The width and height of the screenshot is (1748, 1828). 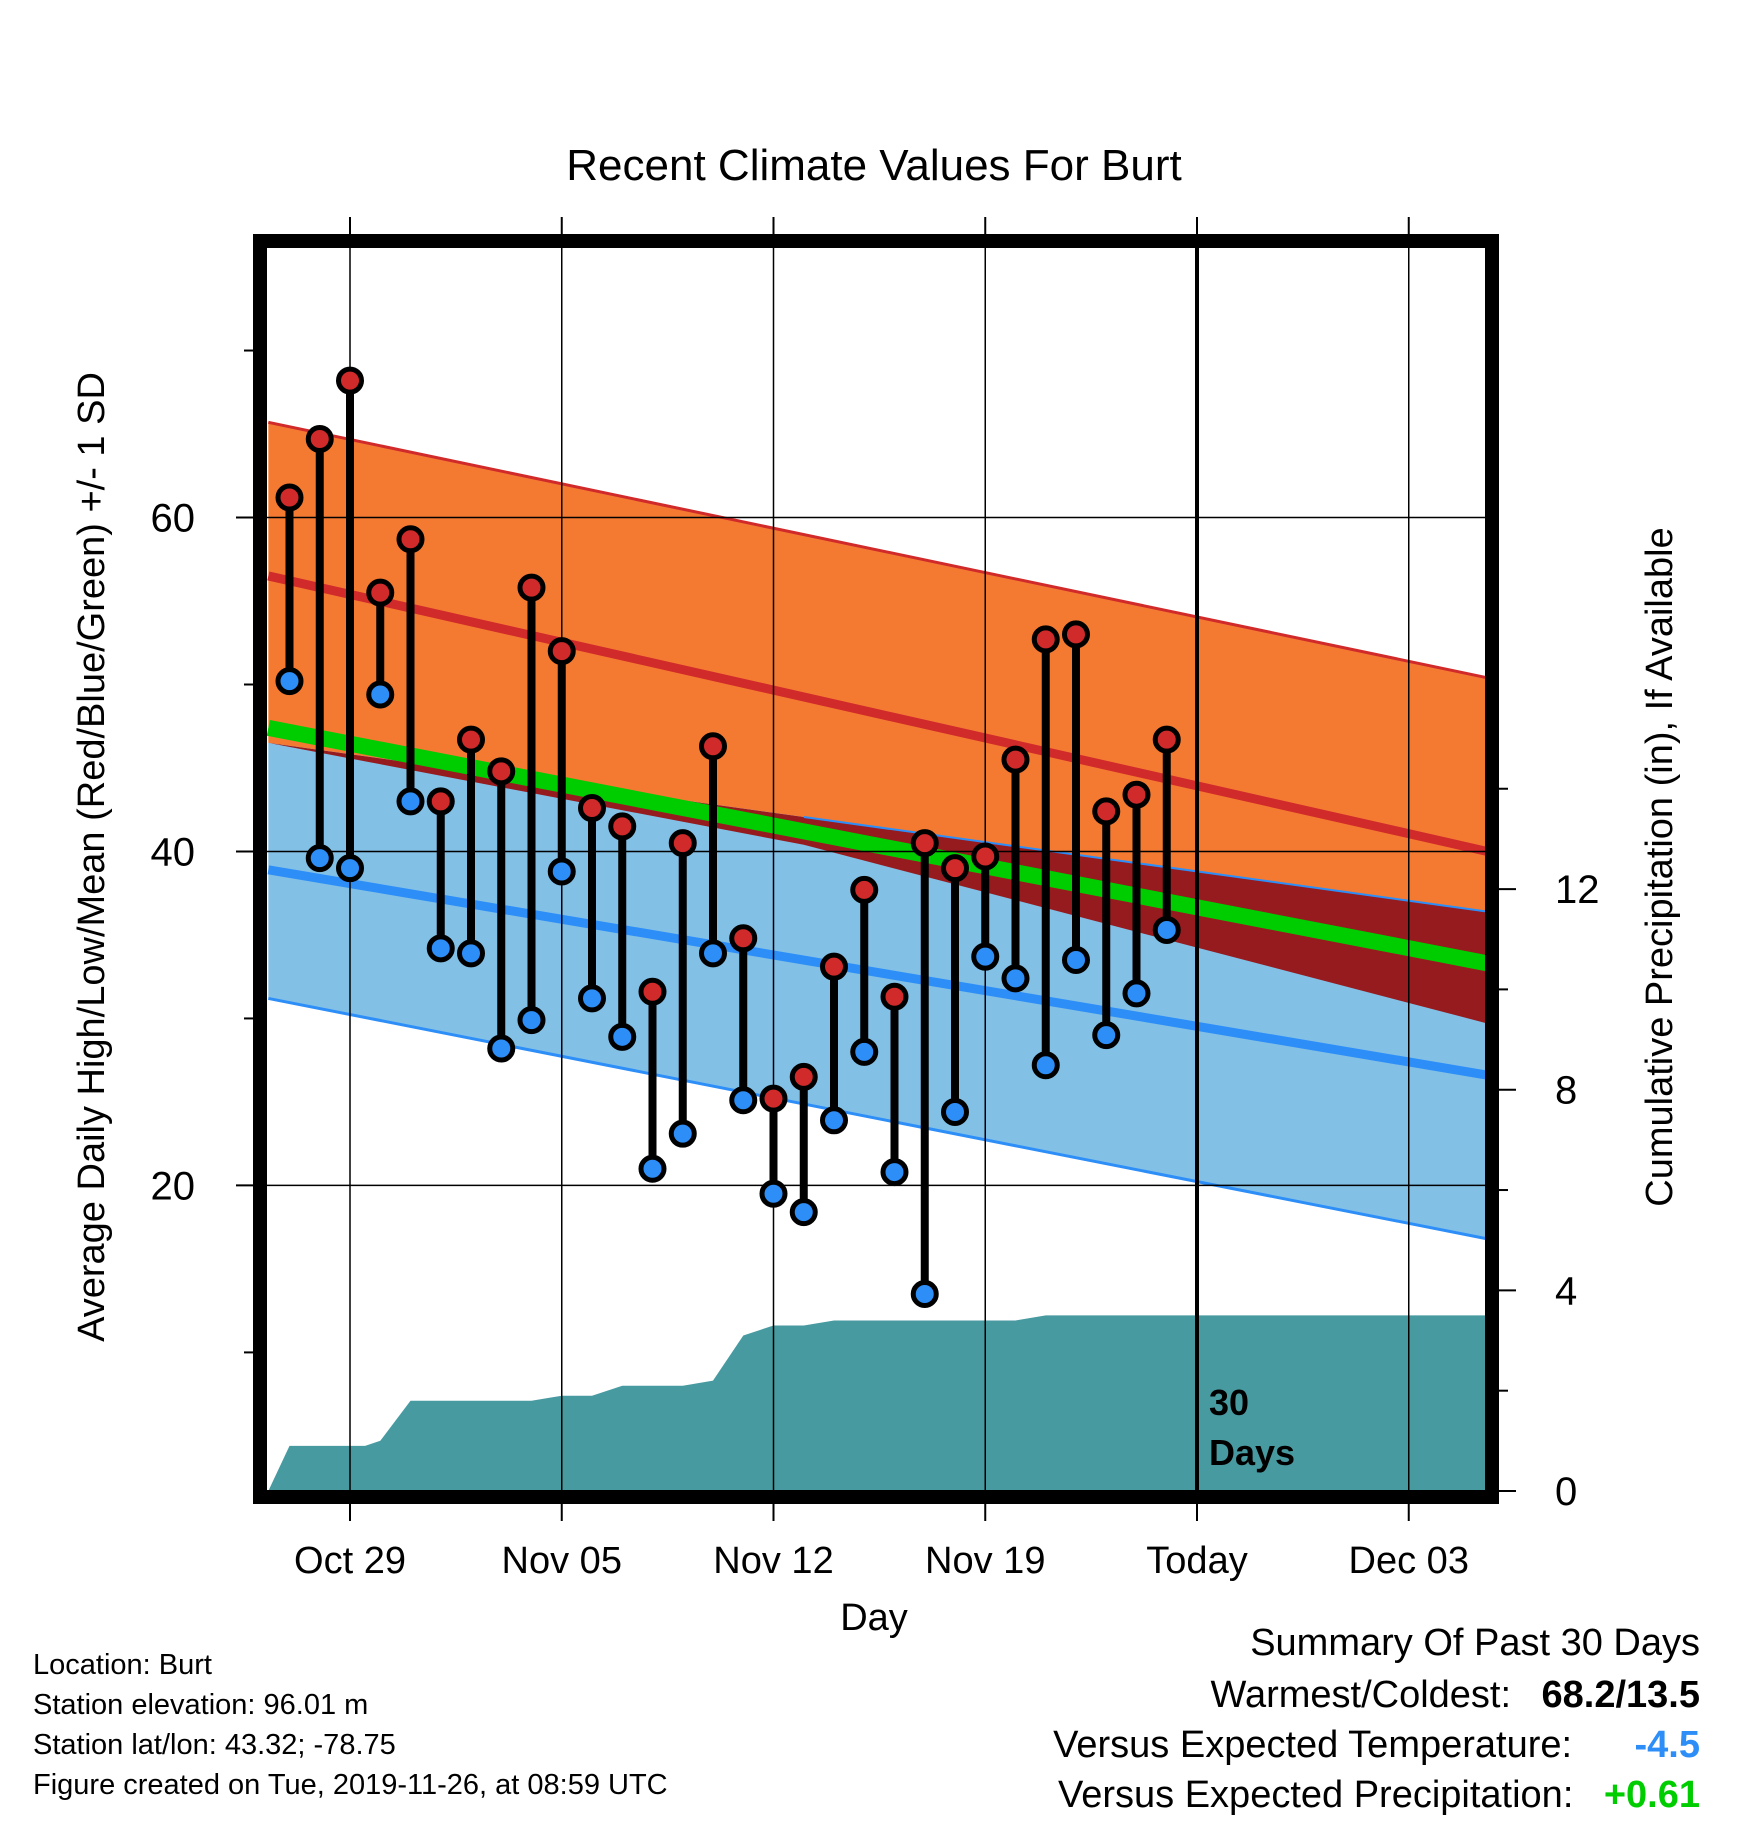 I want to click on low-minus-sd-line, so click(x=878, y=1118).